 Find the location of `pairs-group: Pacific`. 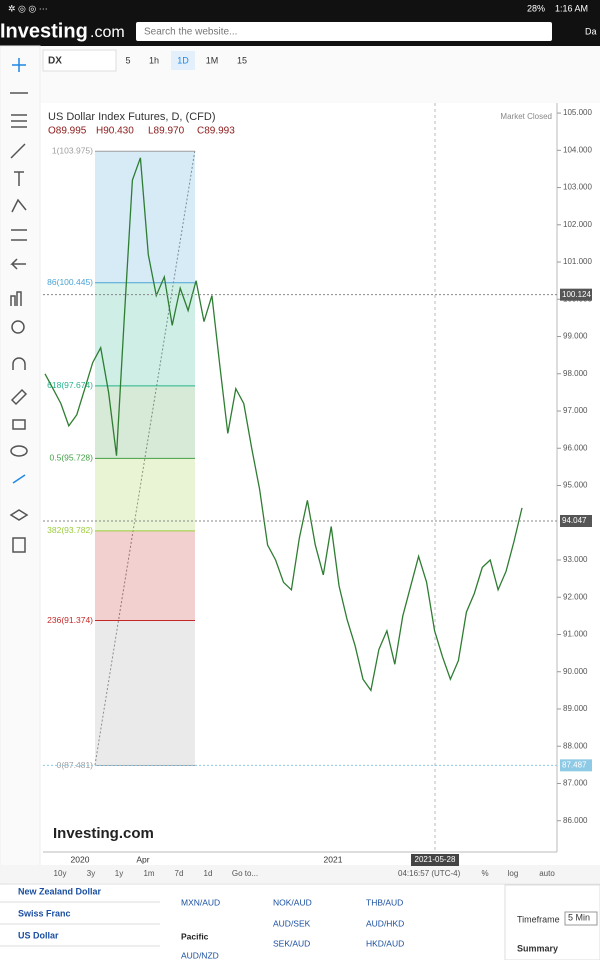

pairs-group: Pacific is located at coordinates (195, 936).